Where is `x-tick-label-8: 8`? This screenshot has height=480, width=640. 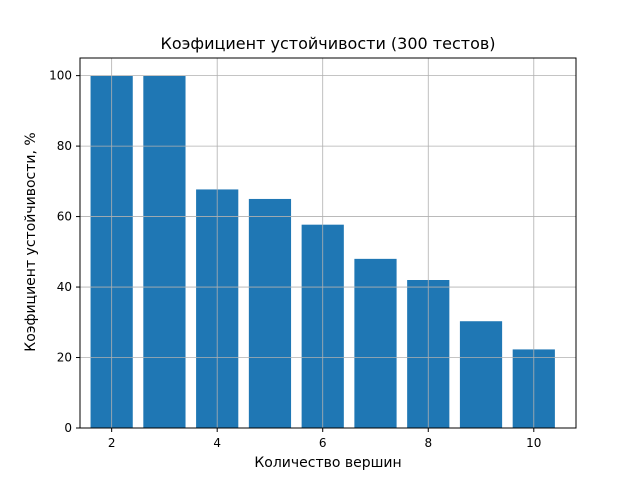
x-tick-label-8: 8 is located at coordinates (428, 443).